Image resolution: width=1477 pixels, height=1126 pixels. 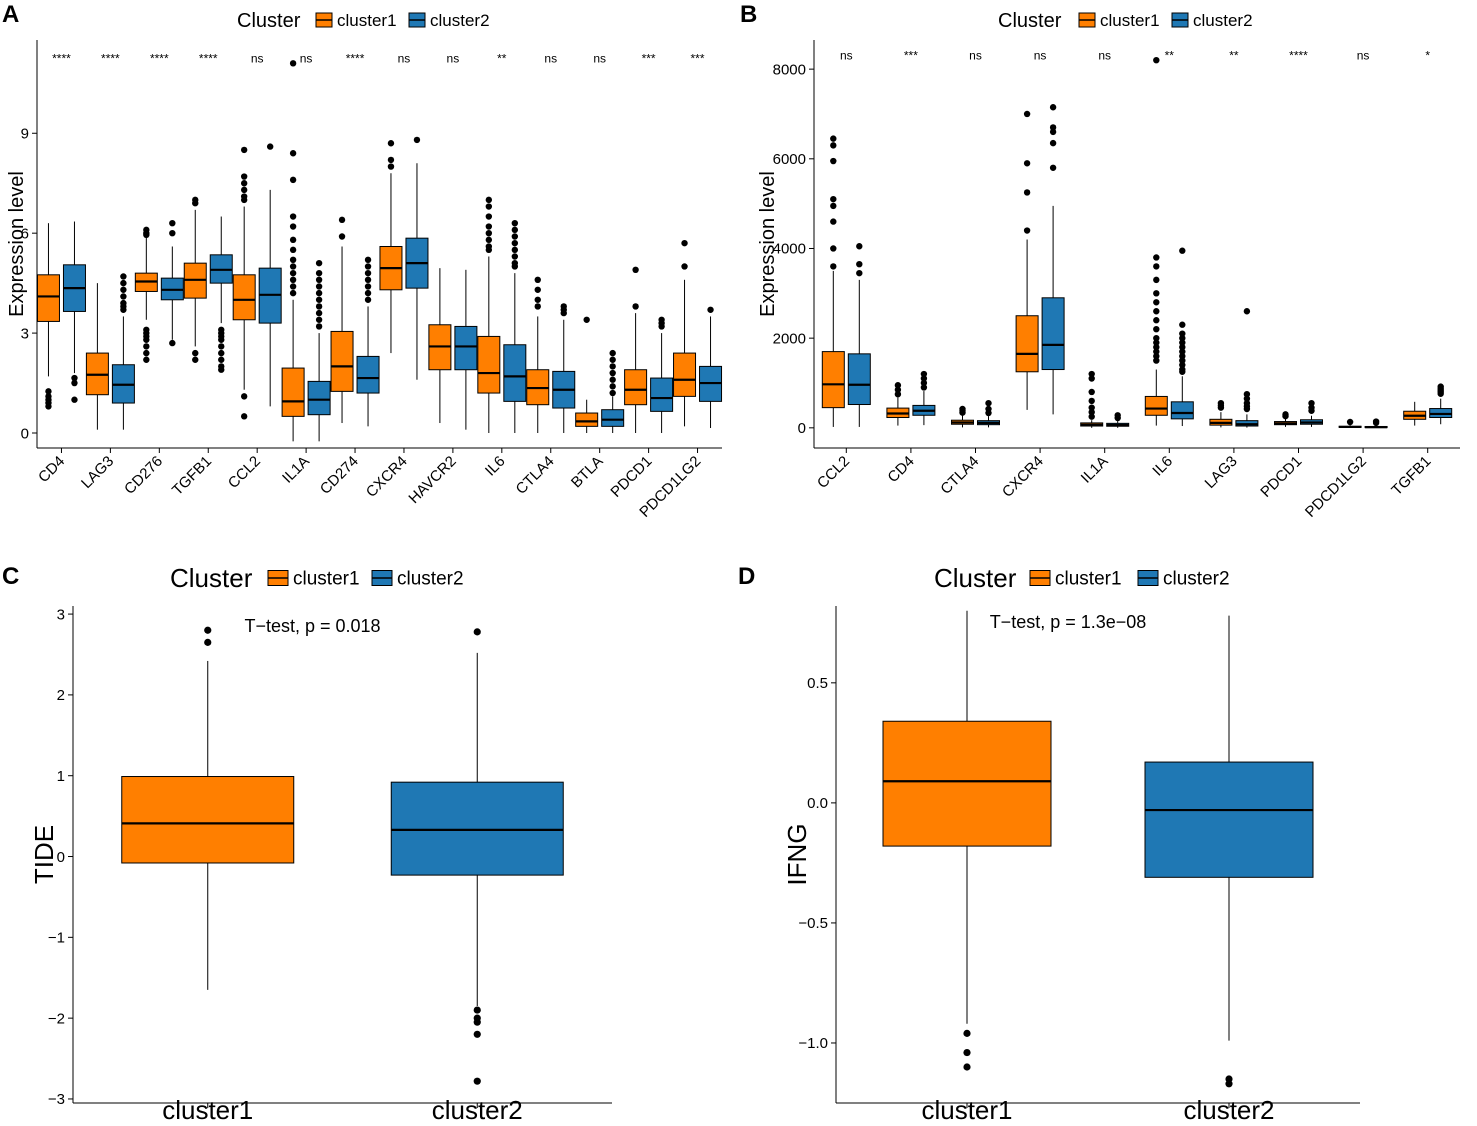 I want to click on panel-b-x-tick-label: CD4, so click(x=900, y=469).